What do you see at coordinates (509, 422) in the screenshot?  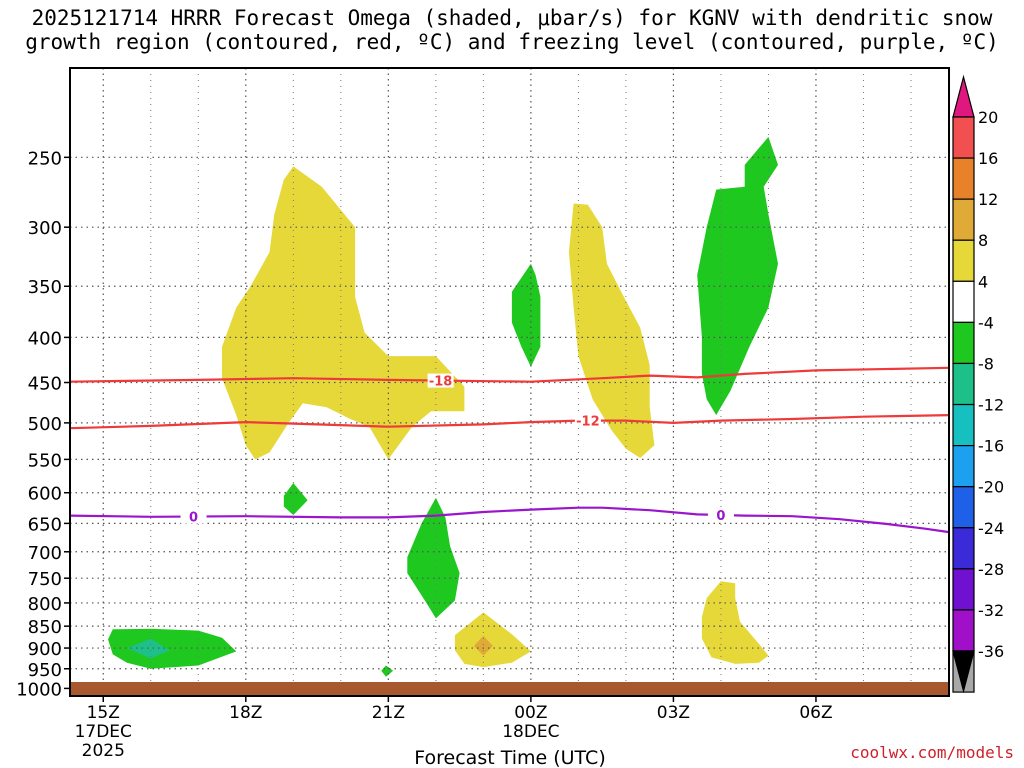 I see `contour--12 isotherm` at bounding box center [509, 422].